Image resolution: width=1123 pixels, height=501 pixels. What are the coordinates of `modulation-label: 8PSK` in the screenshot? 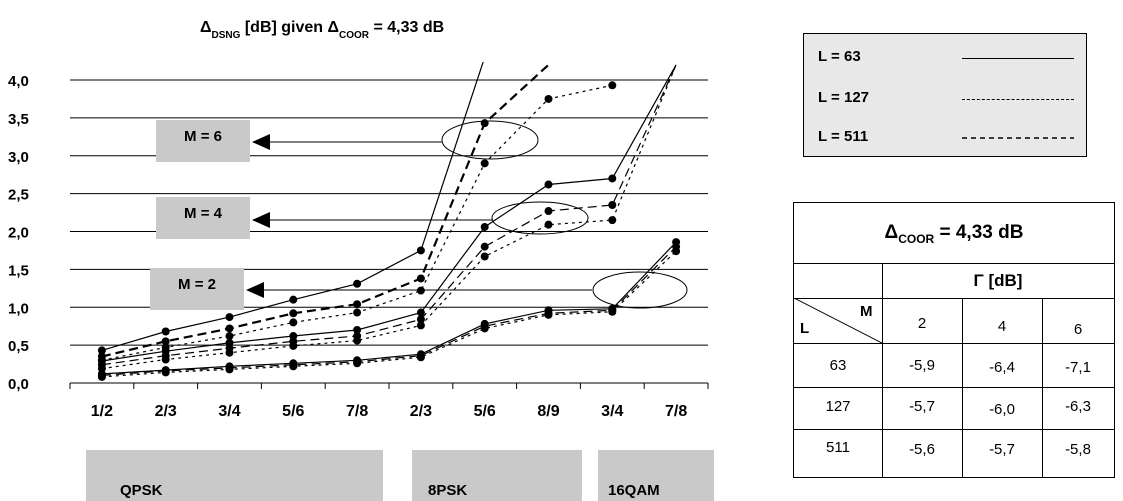 It's located at (448, 490).